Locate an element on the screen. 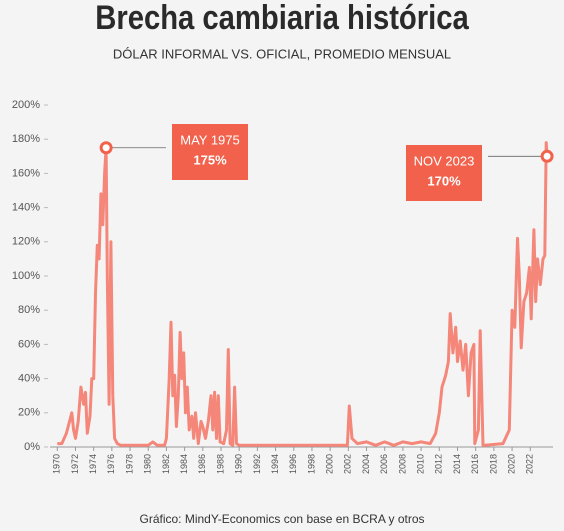  y-tick-label: 20% is located at coordinates (29, 413).